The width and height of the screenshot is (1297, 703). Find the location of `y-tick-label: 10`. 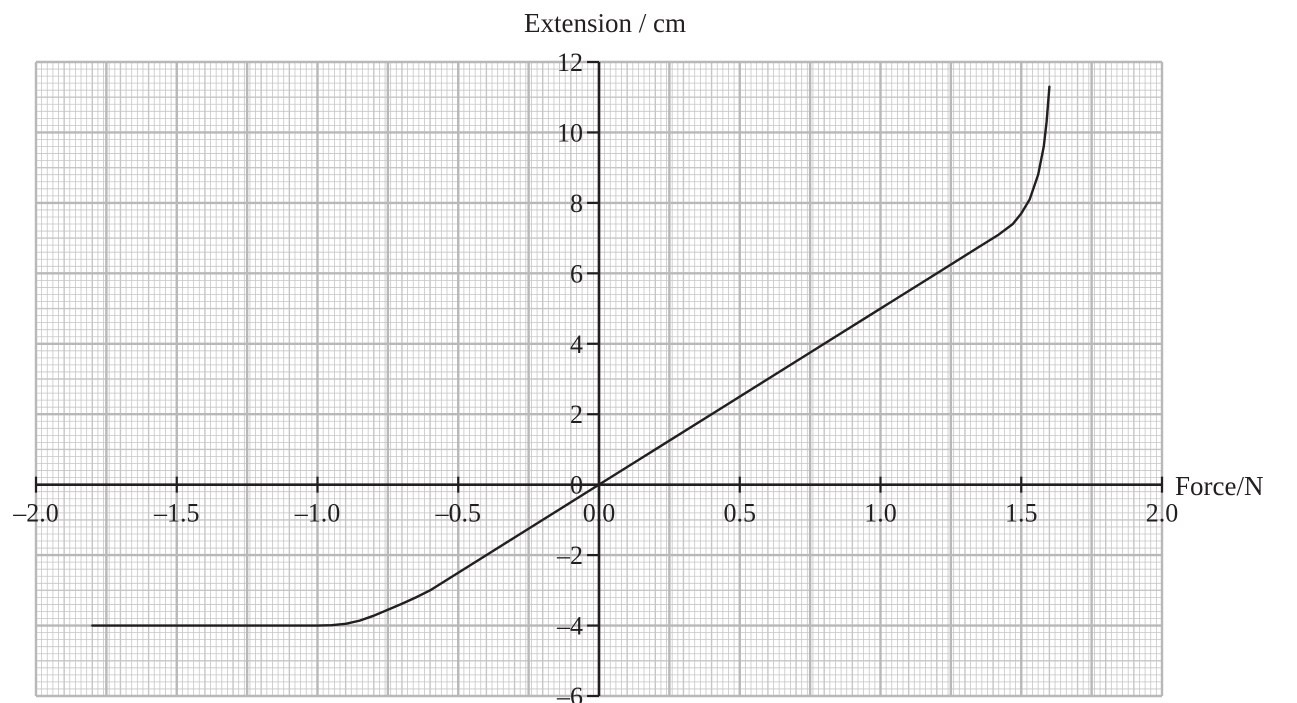

y-tick-label: 10 is located at coordinates (570, 132).